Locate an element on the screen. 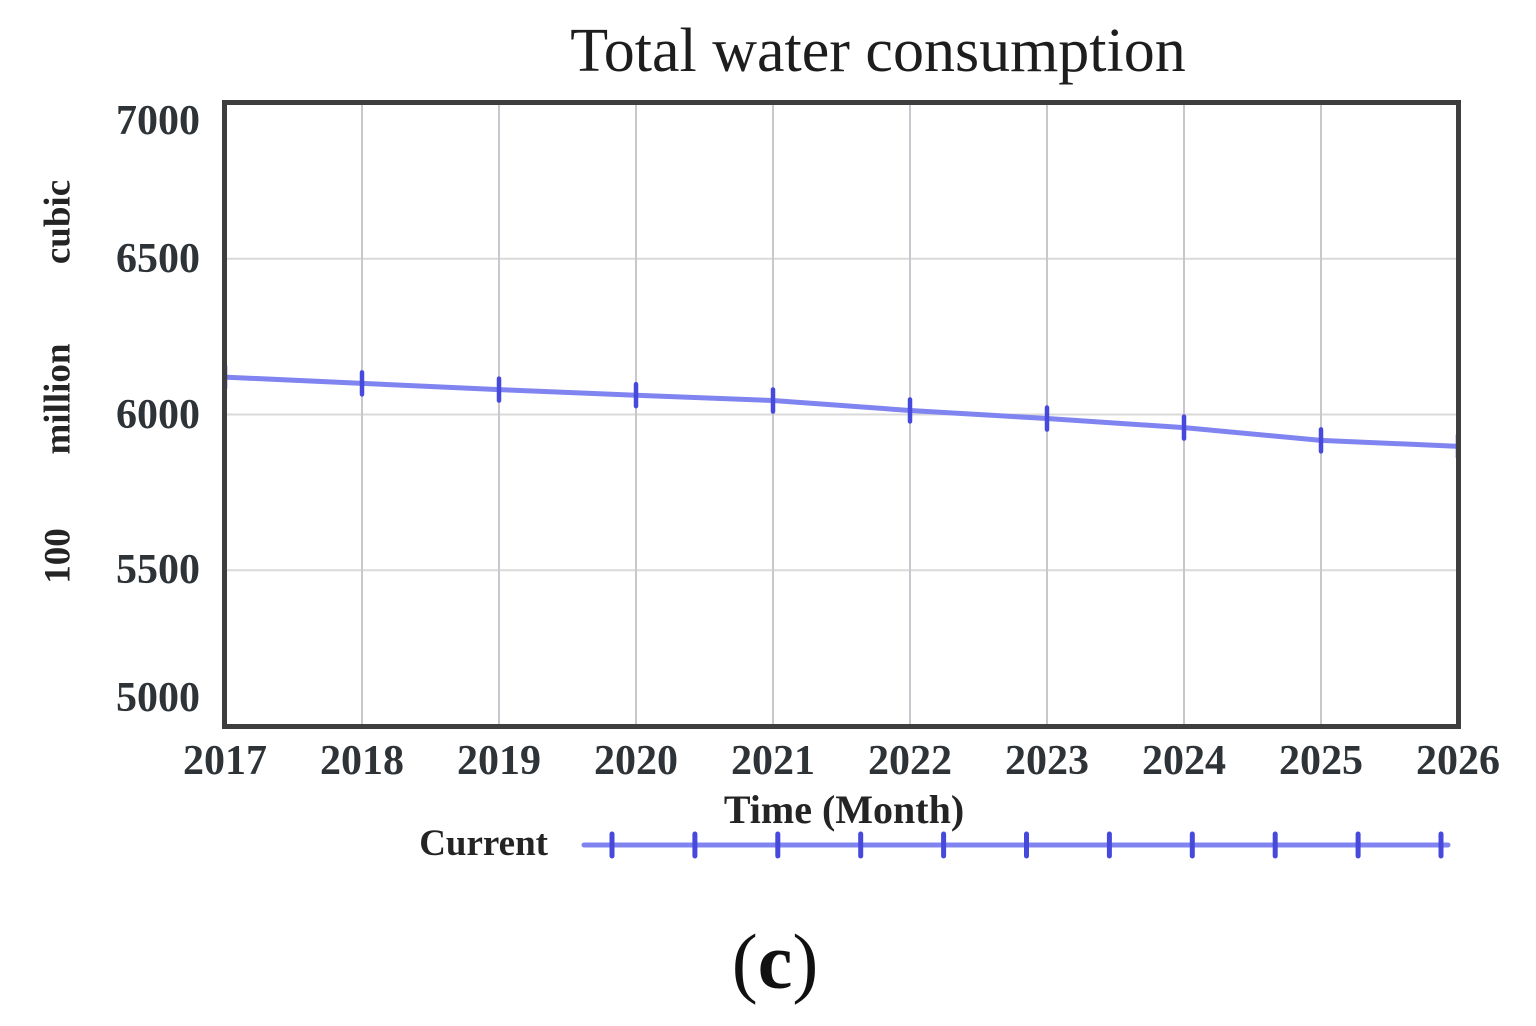 The width and height of the screenshot is (1536, 1026). y-tick-label: 5500 is located at coordinates (158, 570).